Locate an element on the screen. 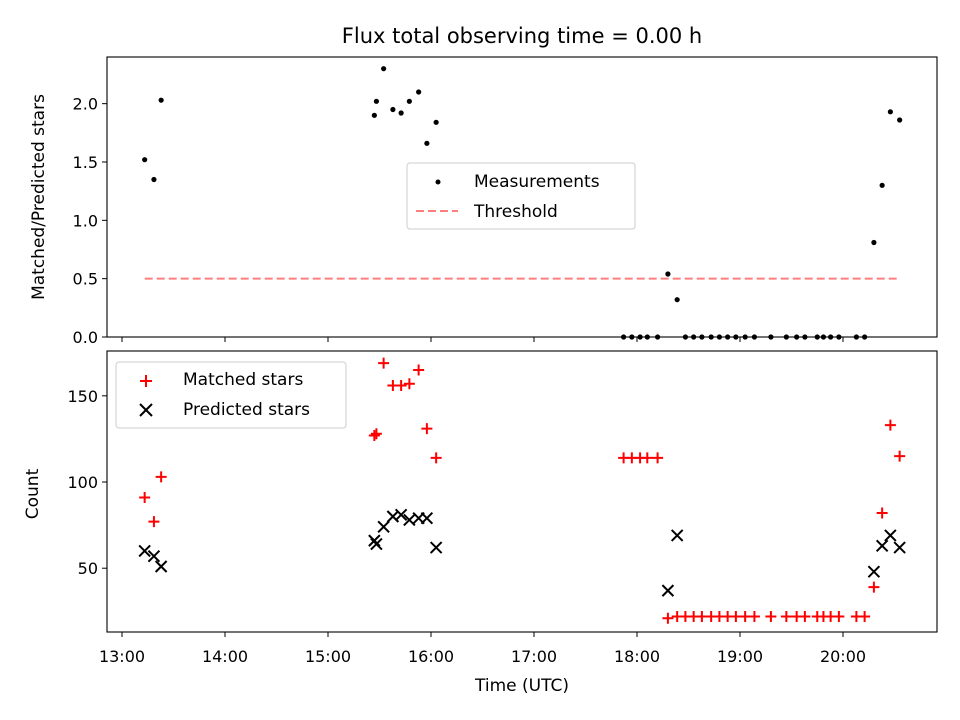  legend-marker-matched-stars is located at coordinates (146, 381).